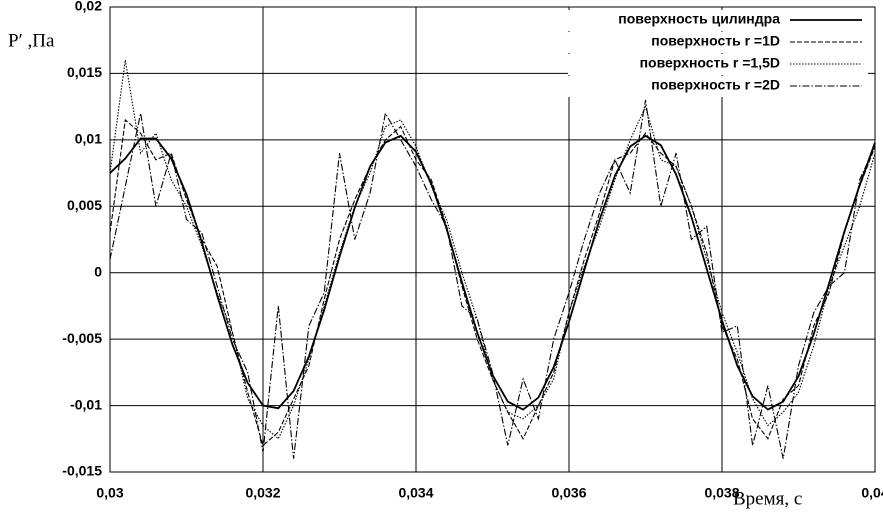 This screenshot has height=516, width=883. I want to click on y-tick-label: -0,015, so click(82, 471).